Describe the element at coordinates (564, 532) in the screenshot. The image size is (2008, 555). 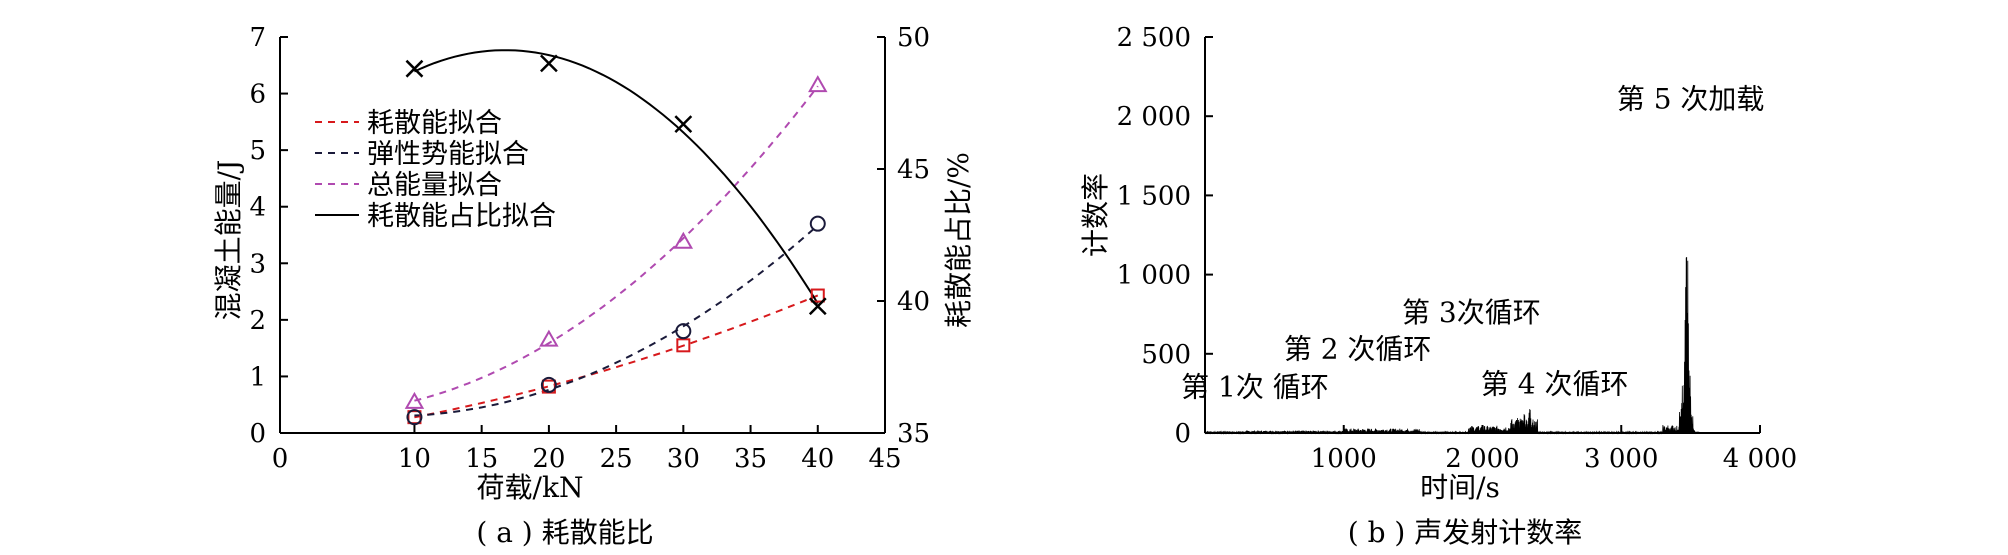
I see `panel-a-caption: ( a ) 耗散能比` at that location.